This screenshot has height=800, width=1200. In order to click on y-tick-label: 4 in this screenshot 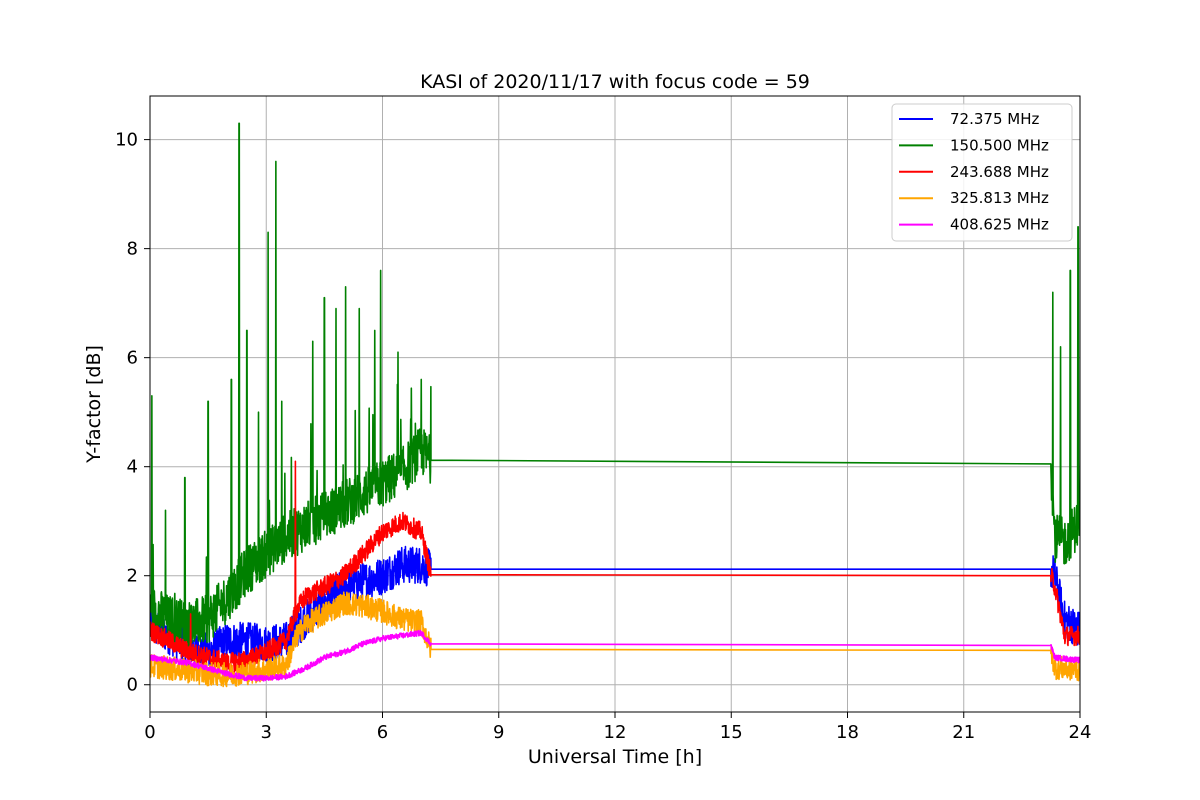, I will do `click(132, 467)`.